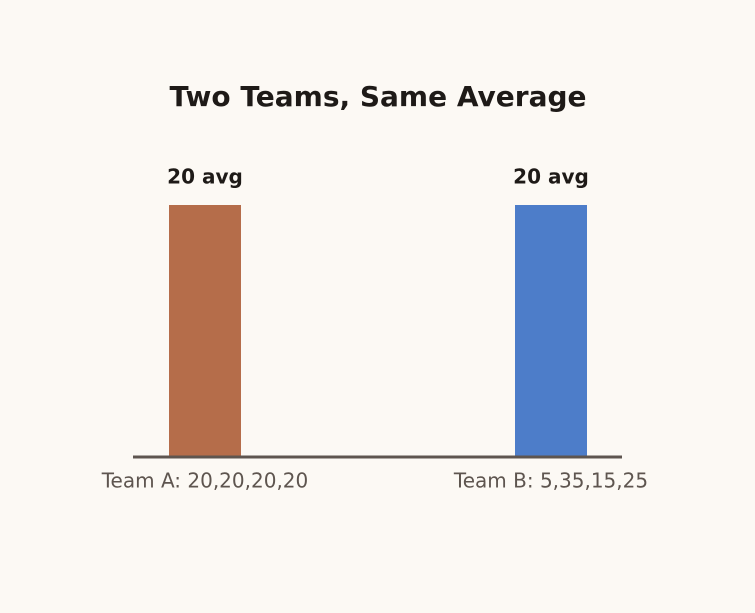 This screenshot has width=755, height=613. Describe the element at coordinates (205, 481) in the screenshot. I see `x-tick-label: Team A: 20,20,20,20` at that location.